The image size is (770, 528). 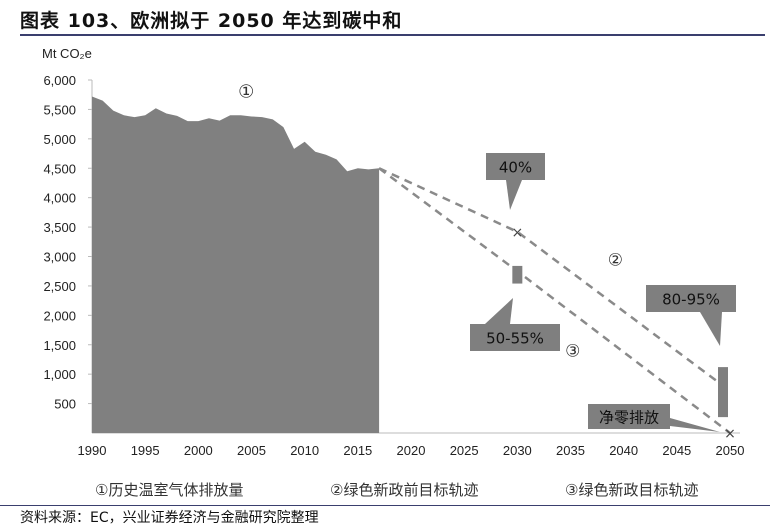 I want to click on y-tick-label: 3,000, so click(x=59, y=257).